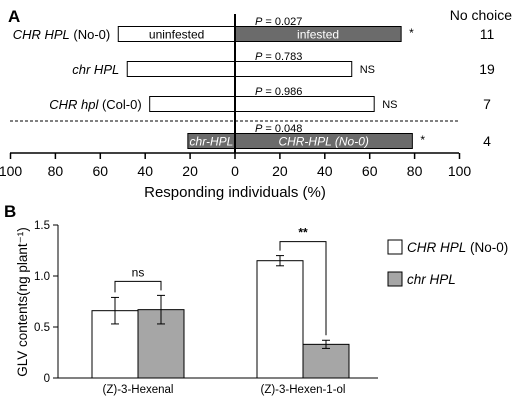  What do you see at coordinates (431, 279) in the screenshot?
I see `legend-entry: chr HPL` at bounding box center [431, 279].